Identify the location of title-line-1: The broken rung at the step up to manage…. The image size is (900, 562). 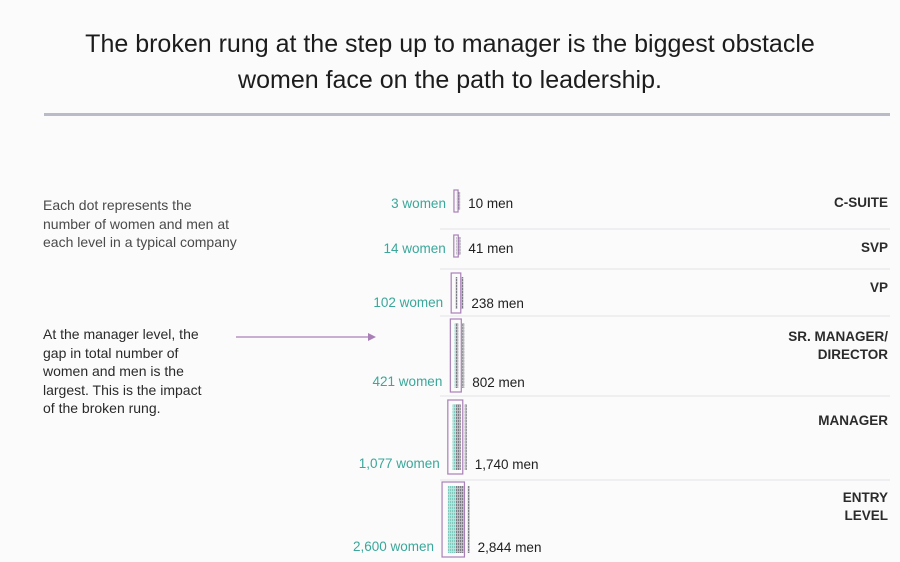
(450, 44).